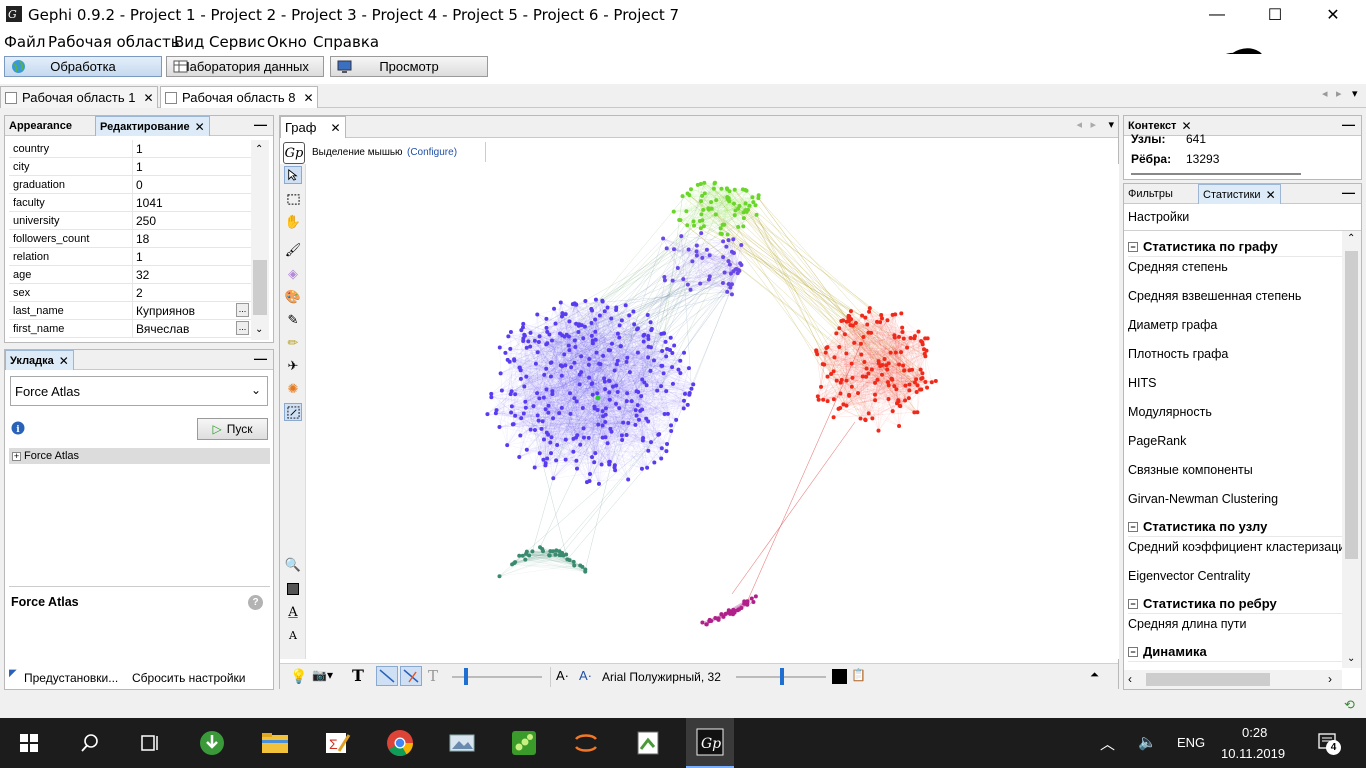  What do you see at coordinates (1235, 527) in the screenshot?
I see `statistics-section-header: − Статистика по узлу` at bounding box center [1235, 527].